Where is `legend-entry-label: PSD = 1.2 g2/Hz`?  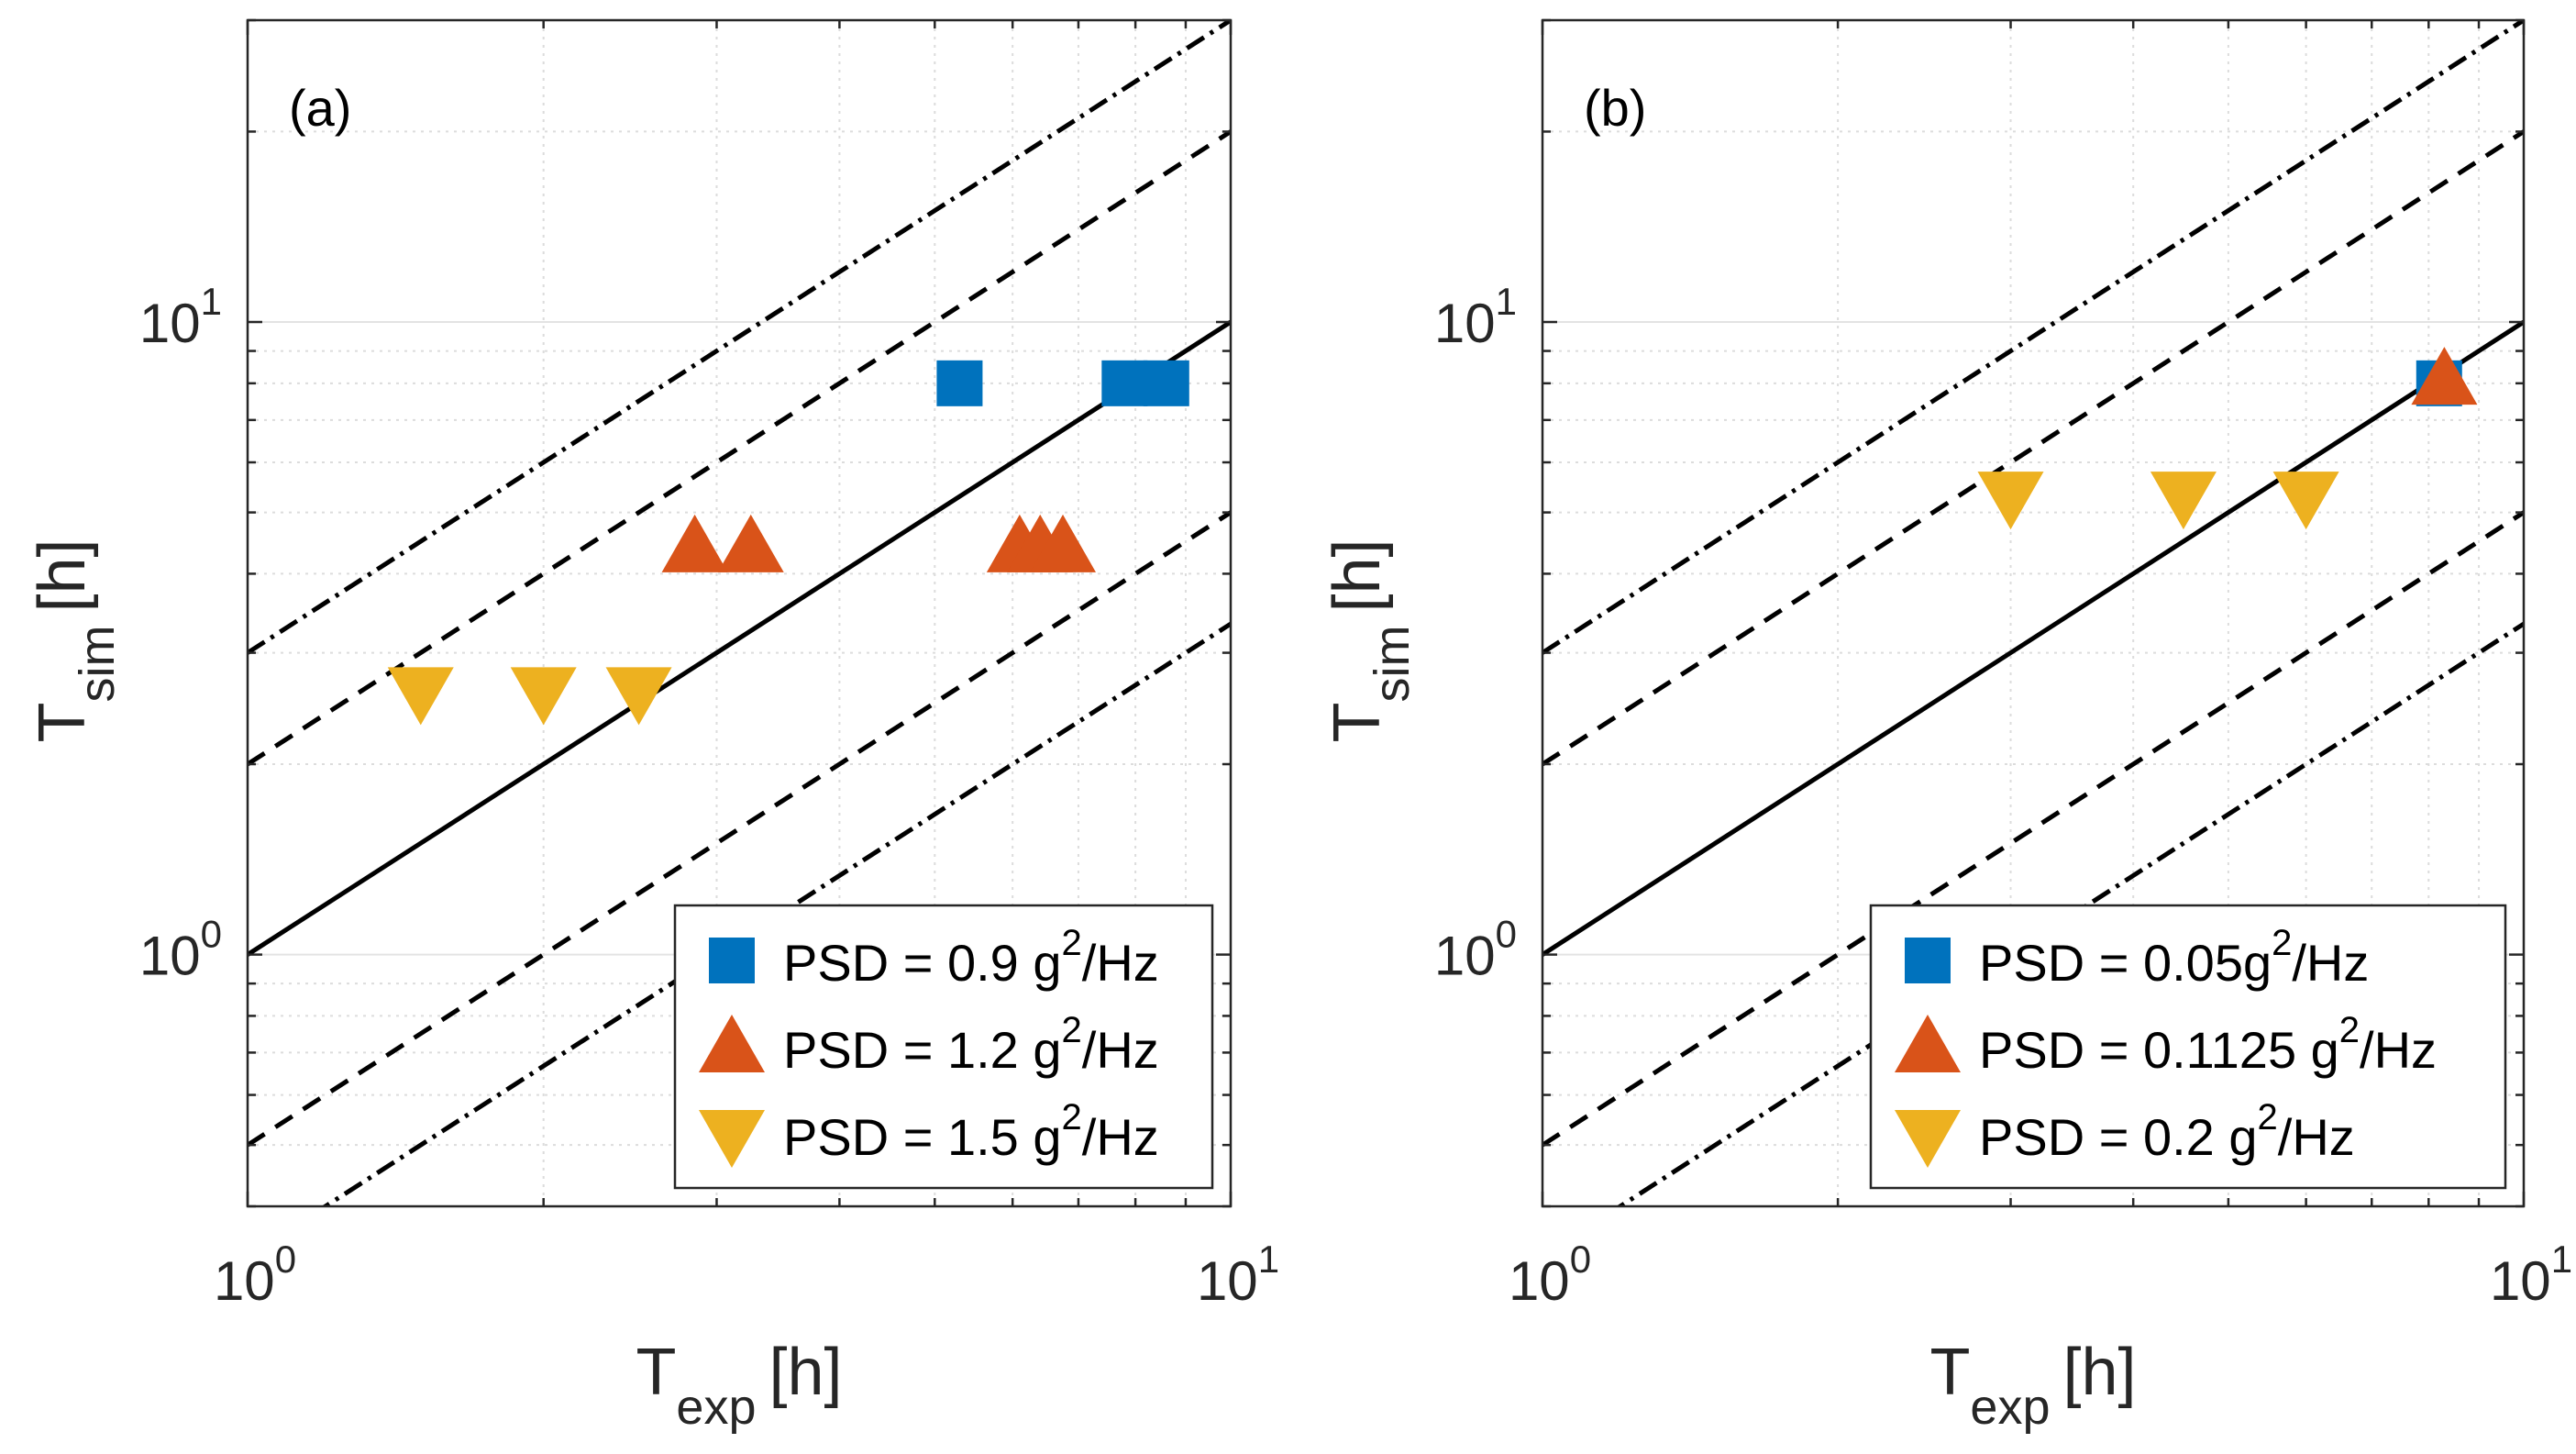 legend-entry-label: PSD = 1.2 g2/Hz is located at coordinates (971, 1044).